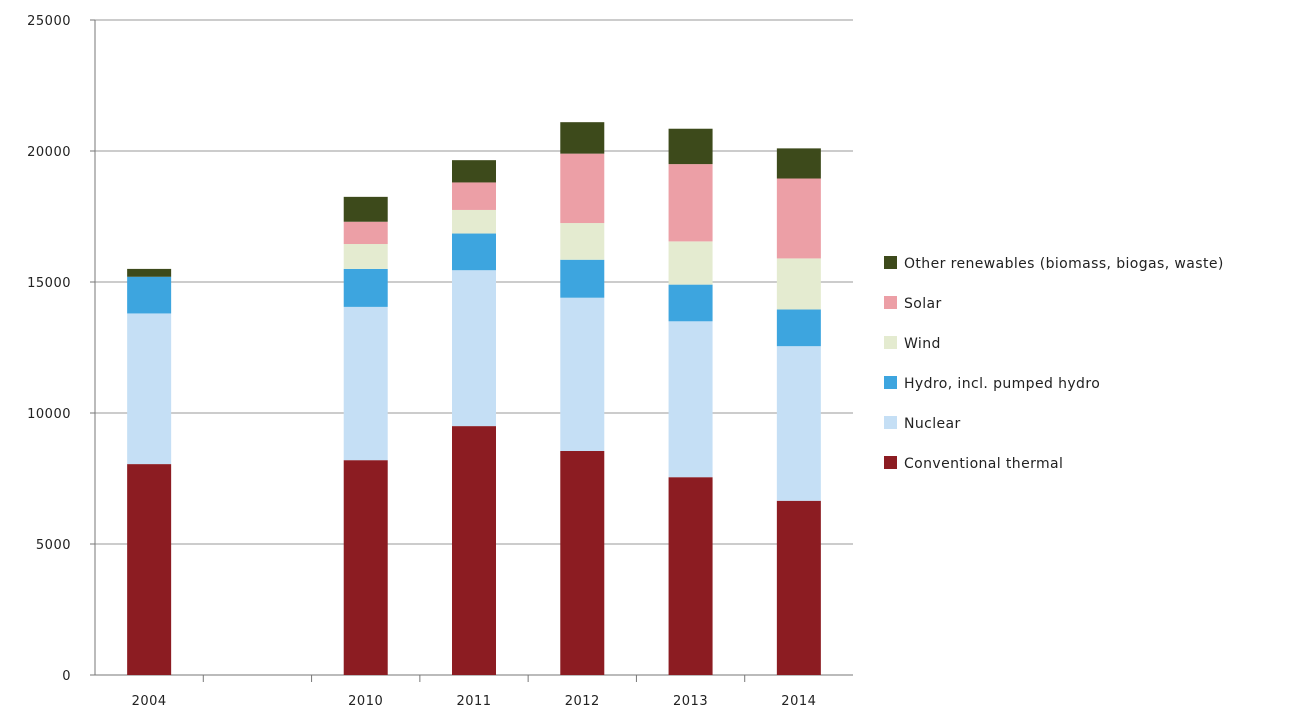  What do you see at coordinates (690, 701) in the screenshot?
I see `x-tick-label: 2013` at bounding box center [690, 701].